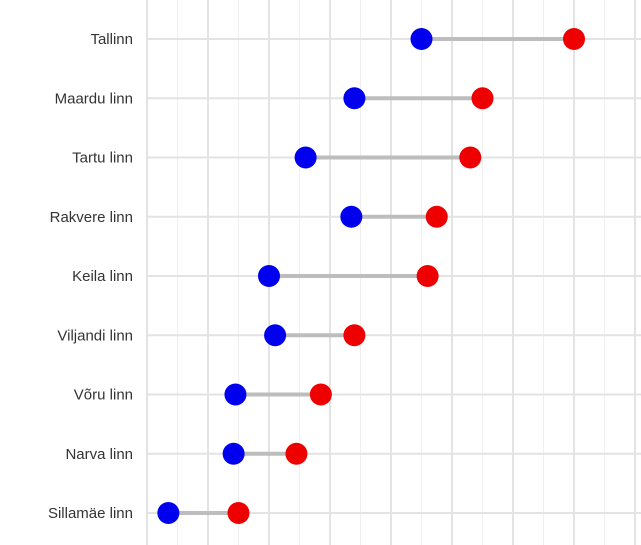 This screenshot has height=545, width=641. I want to click on category-label: Viljandi linn, so click(95, 335).